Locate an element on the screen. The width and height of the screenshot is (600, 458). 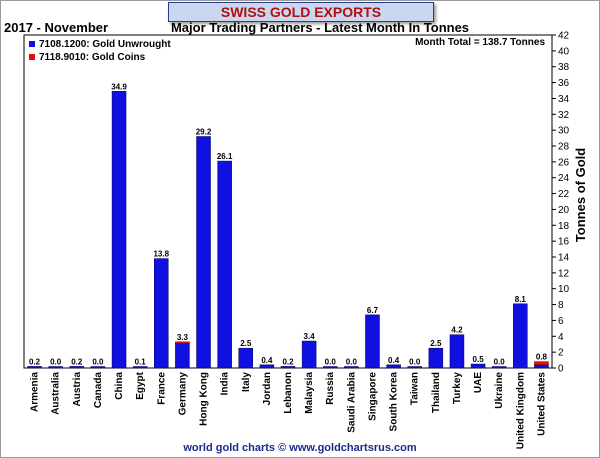
y-tick-label: 42 is located at coordinates (564, 36).